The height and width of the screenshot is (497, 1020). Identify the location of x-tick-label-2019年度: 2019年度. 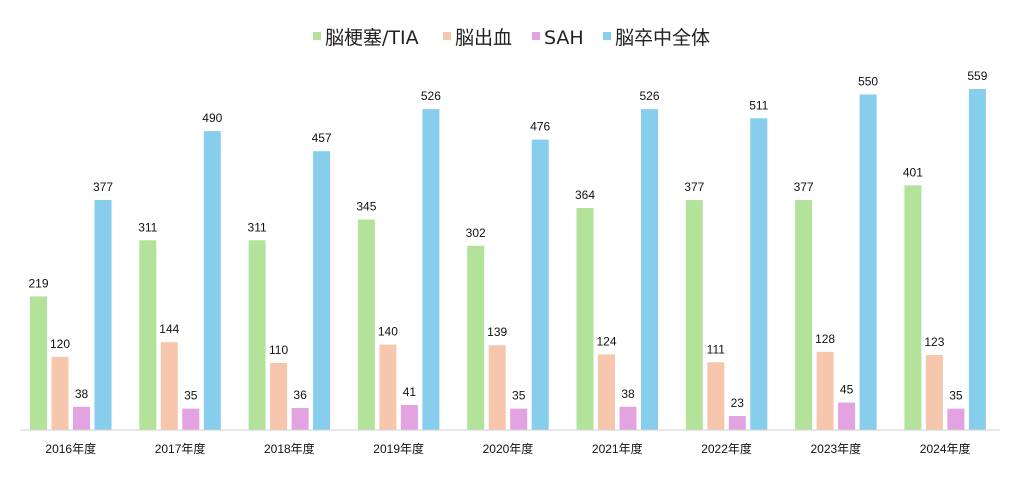
(398, 448).